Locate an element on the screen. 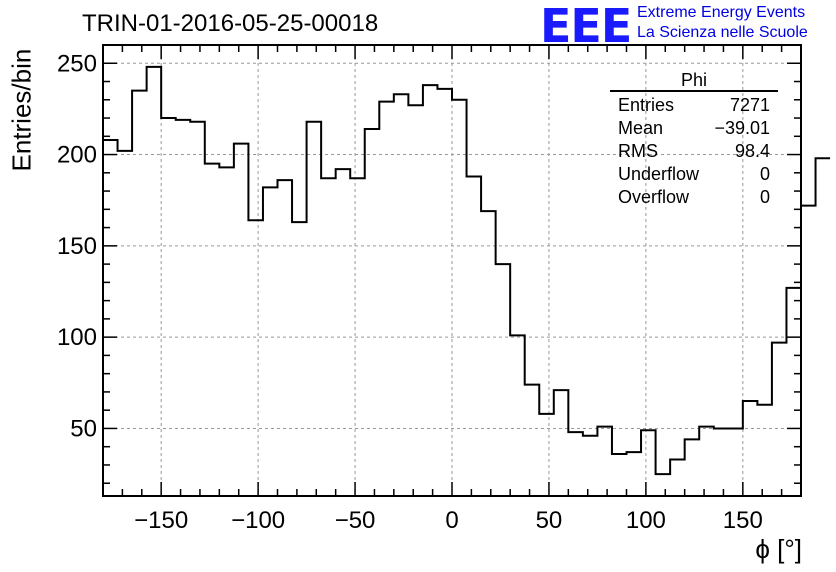 Image resolution: width=836 pixels, height=572 pixels. y-tick-label: 200 is located at coordinates (77, 155).